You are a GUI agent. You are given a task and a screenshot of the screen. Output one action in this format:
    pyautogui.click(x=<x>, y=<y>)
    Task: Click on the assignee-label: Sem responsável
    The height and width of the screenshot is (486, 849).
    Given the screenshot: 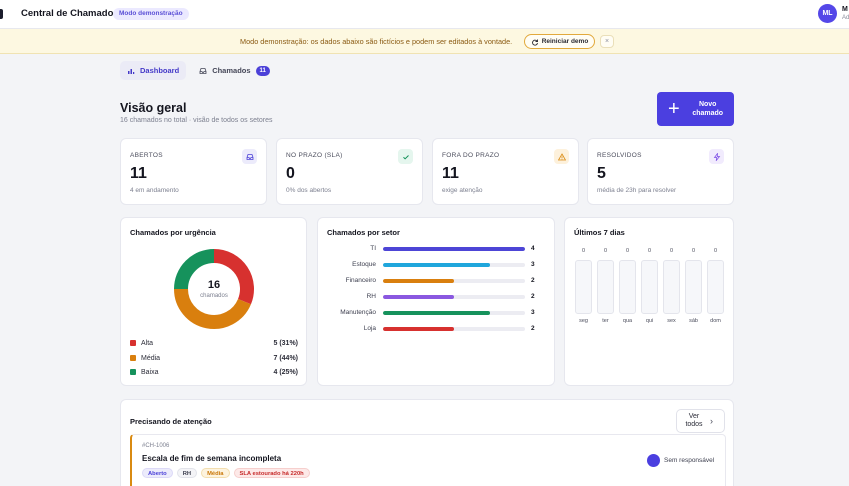 What is the action you would take?
    pyautogui.click(x=689, y=460)
    